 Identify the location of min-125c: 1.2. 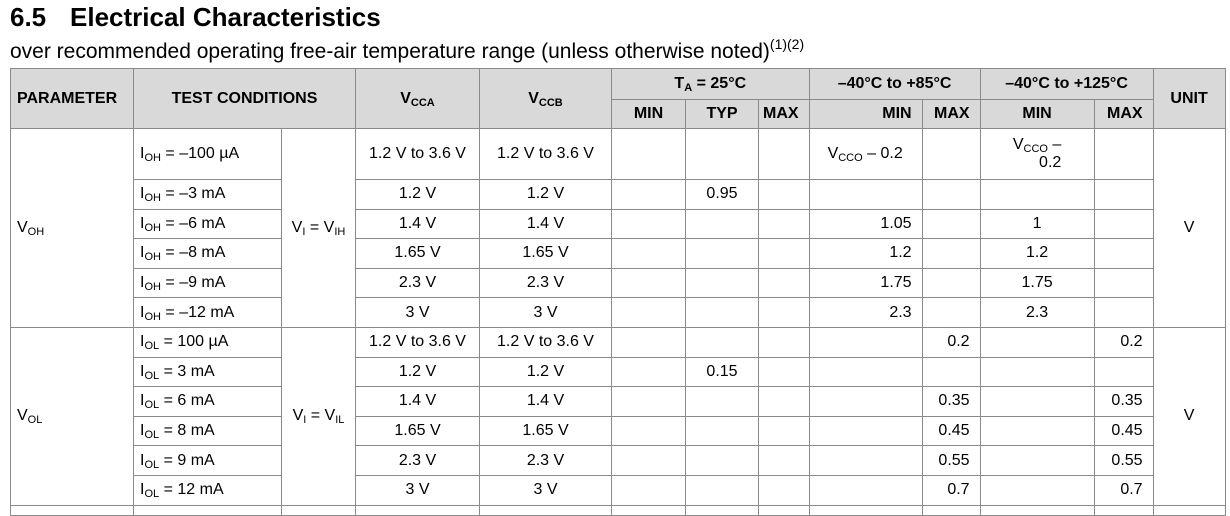
(1037, 253).